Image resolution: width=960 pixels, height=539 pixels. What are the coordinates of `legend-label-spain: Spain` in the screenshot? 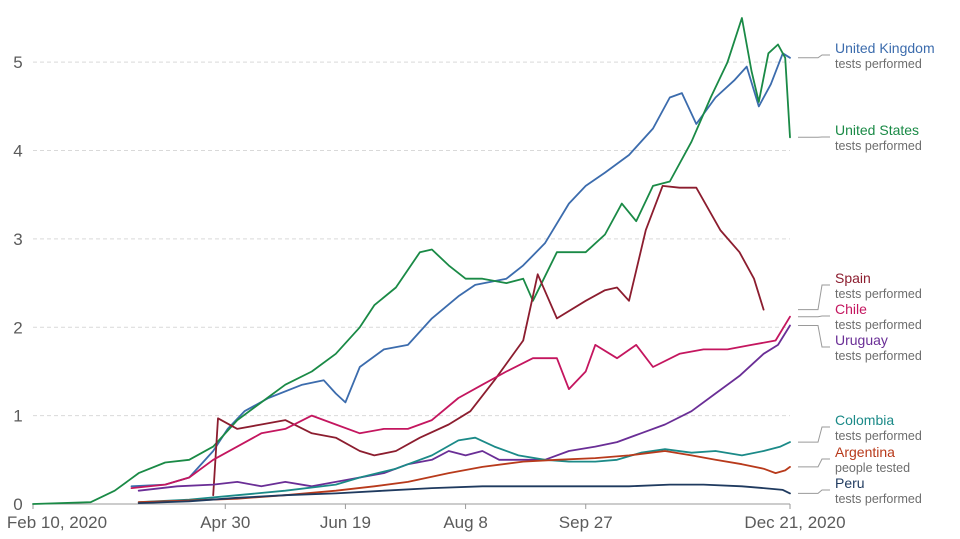 It's located at (853, 278).